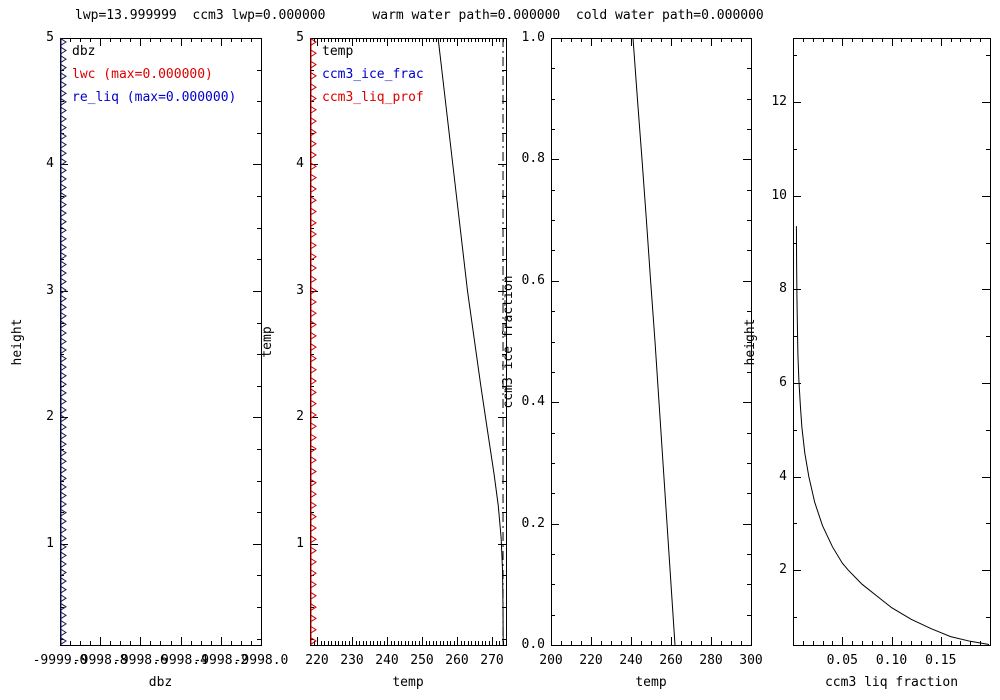  I want to click on legend-entry: re_liq (max=0.000000), so click(154, 97).